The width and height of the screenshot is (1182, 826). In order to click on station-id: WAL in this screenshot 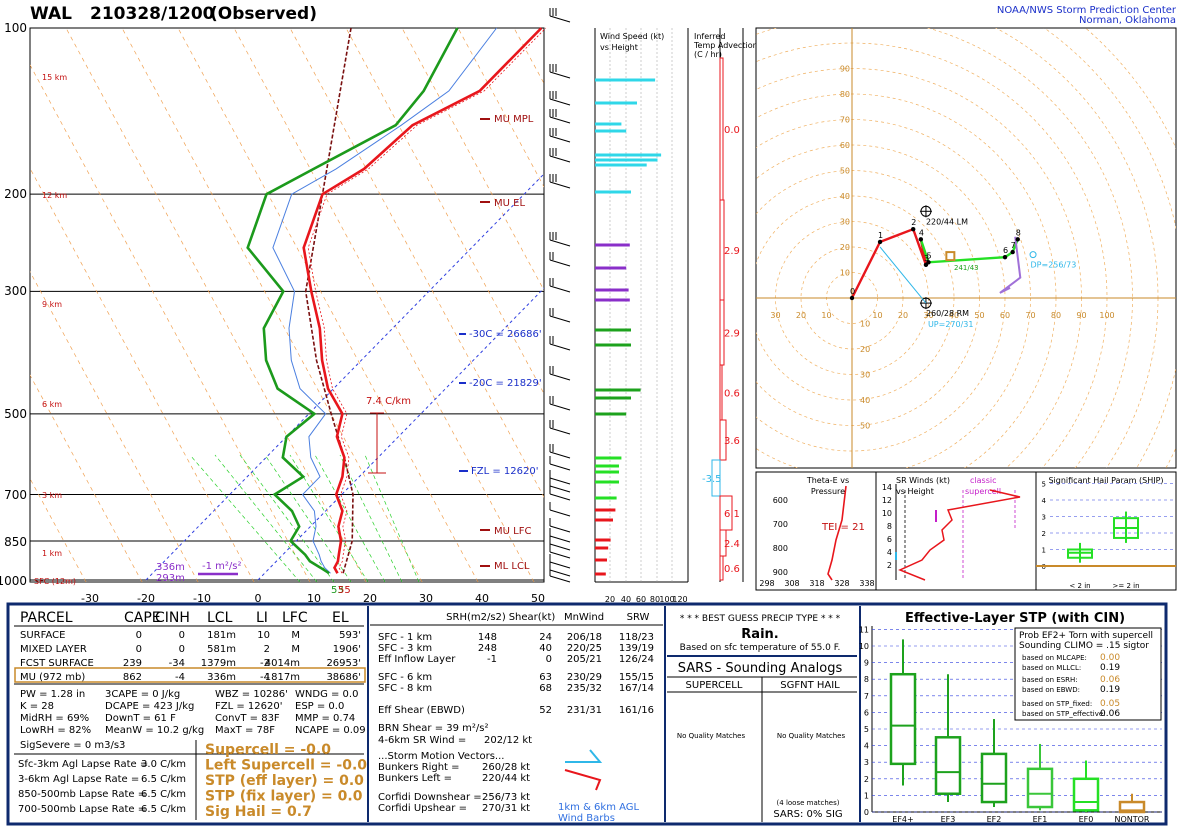, I will do `click(51, 14)`.